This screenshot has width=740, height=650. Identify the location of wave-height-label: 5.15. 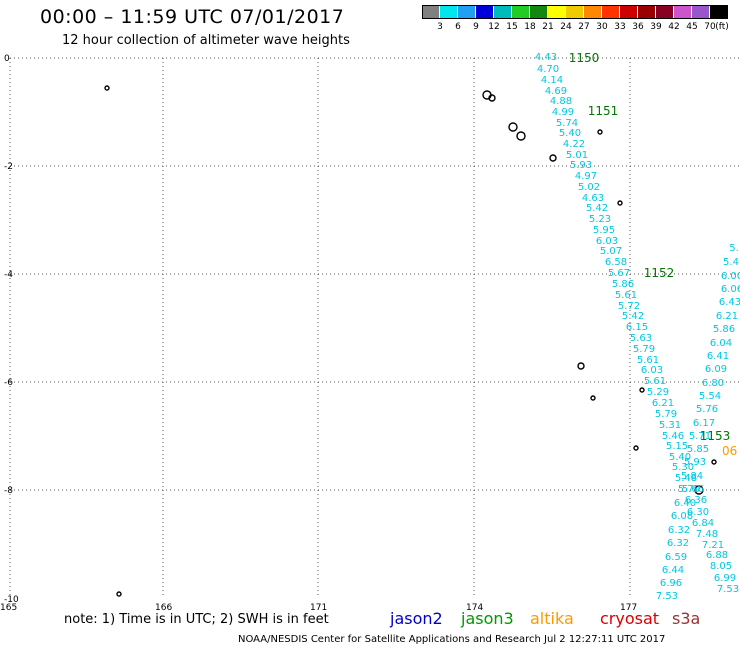
(677, 446).